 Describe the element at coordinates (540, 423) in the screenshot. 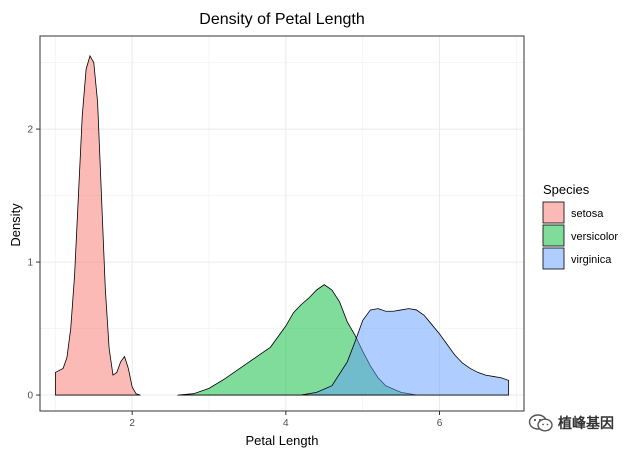

I see `wechat-icon` at that location.